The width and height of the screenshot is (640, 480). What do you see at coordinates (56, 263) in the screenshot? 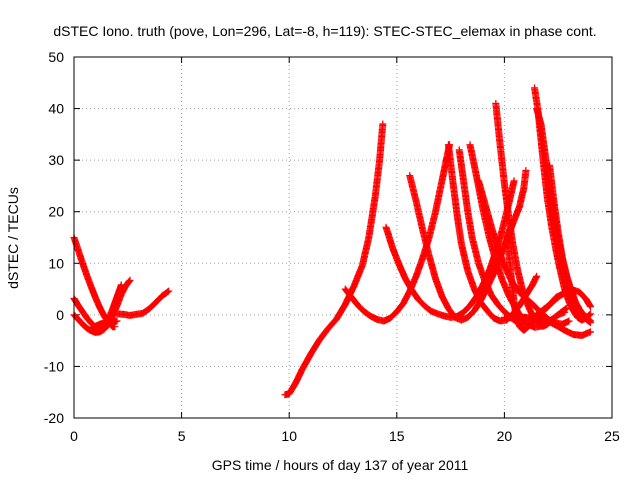
I see `y-tick-label: 10` at bounding box center [56, 263].